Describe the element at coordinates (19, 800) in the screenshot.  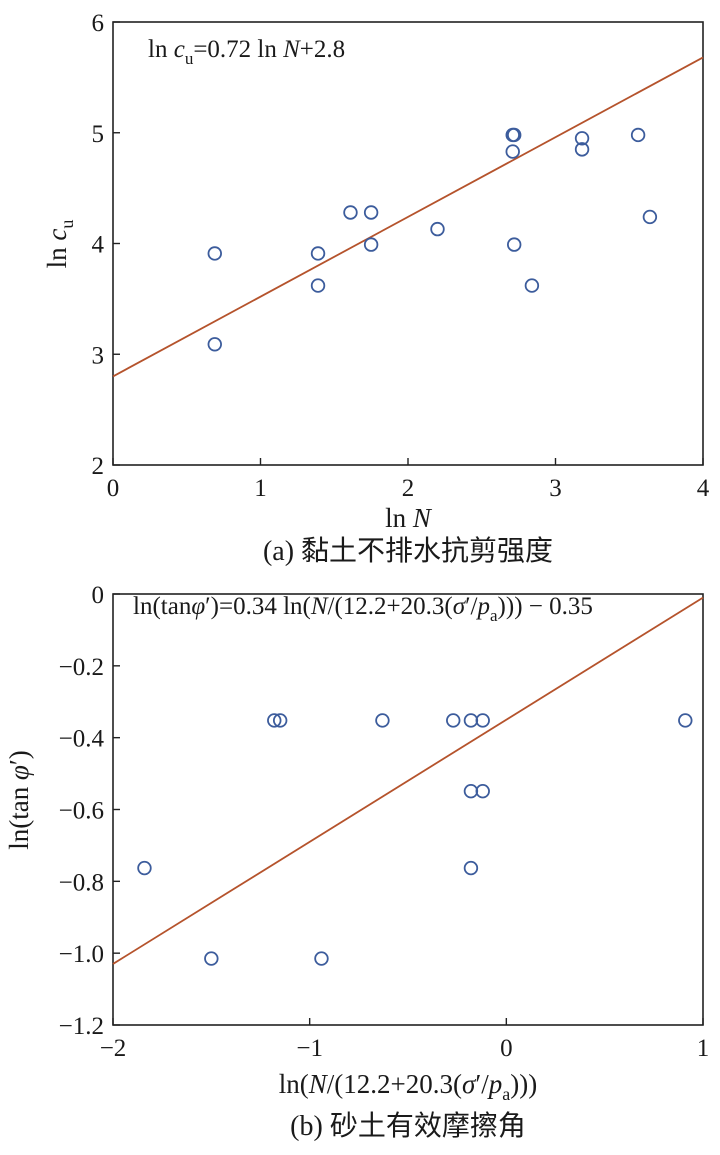
I see `y-axis-label-b: ln(tan φ′)` at that location.